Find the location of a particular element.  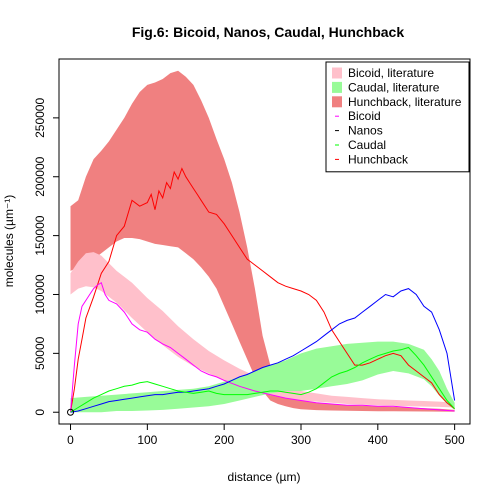

y-tick-label: 250000 is located at coordinates (40, 118).